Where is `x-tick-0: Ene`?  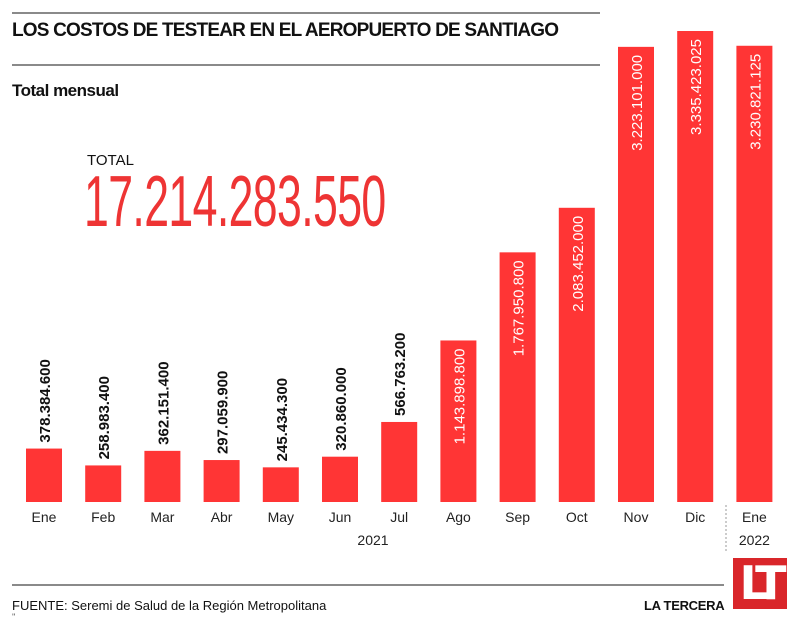 x-tick-0: Ene is located at coordinates (44, 517).